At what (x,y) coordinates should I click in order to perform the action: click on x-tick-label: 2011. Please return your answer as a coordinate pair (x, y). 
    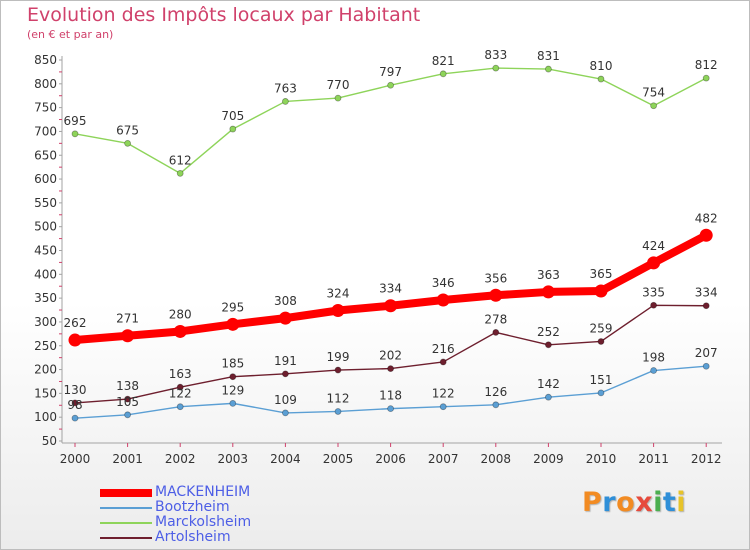
    Looking at the image, I should click on (653, 459).